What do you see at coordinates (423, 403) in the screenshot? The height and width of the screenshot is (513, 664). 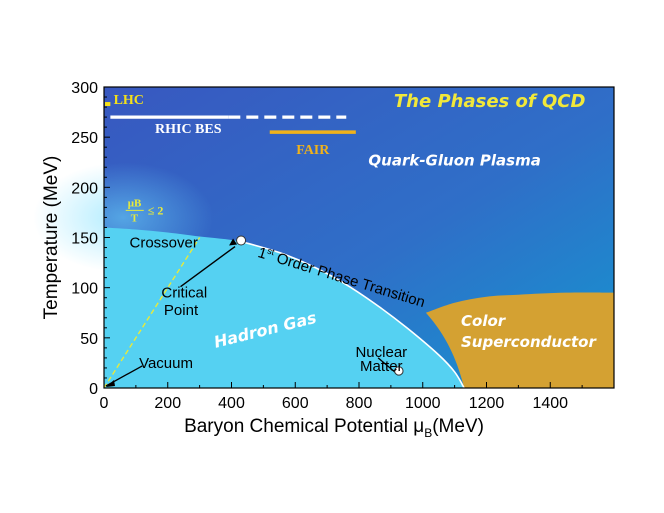 I see `x-tick-label: 1000` at bounding box center [423, 403].